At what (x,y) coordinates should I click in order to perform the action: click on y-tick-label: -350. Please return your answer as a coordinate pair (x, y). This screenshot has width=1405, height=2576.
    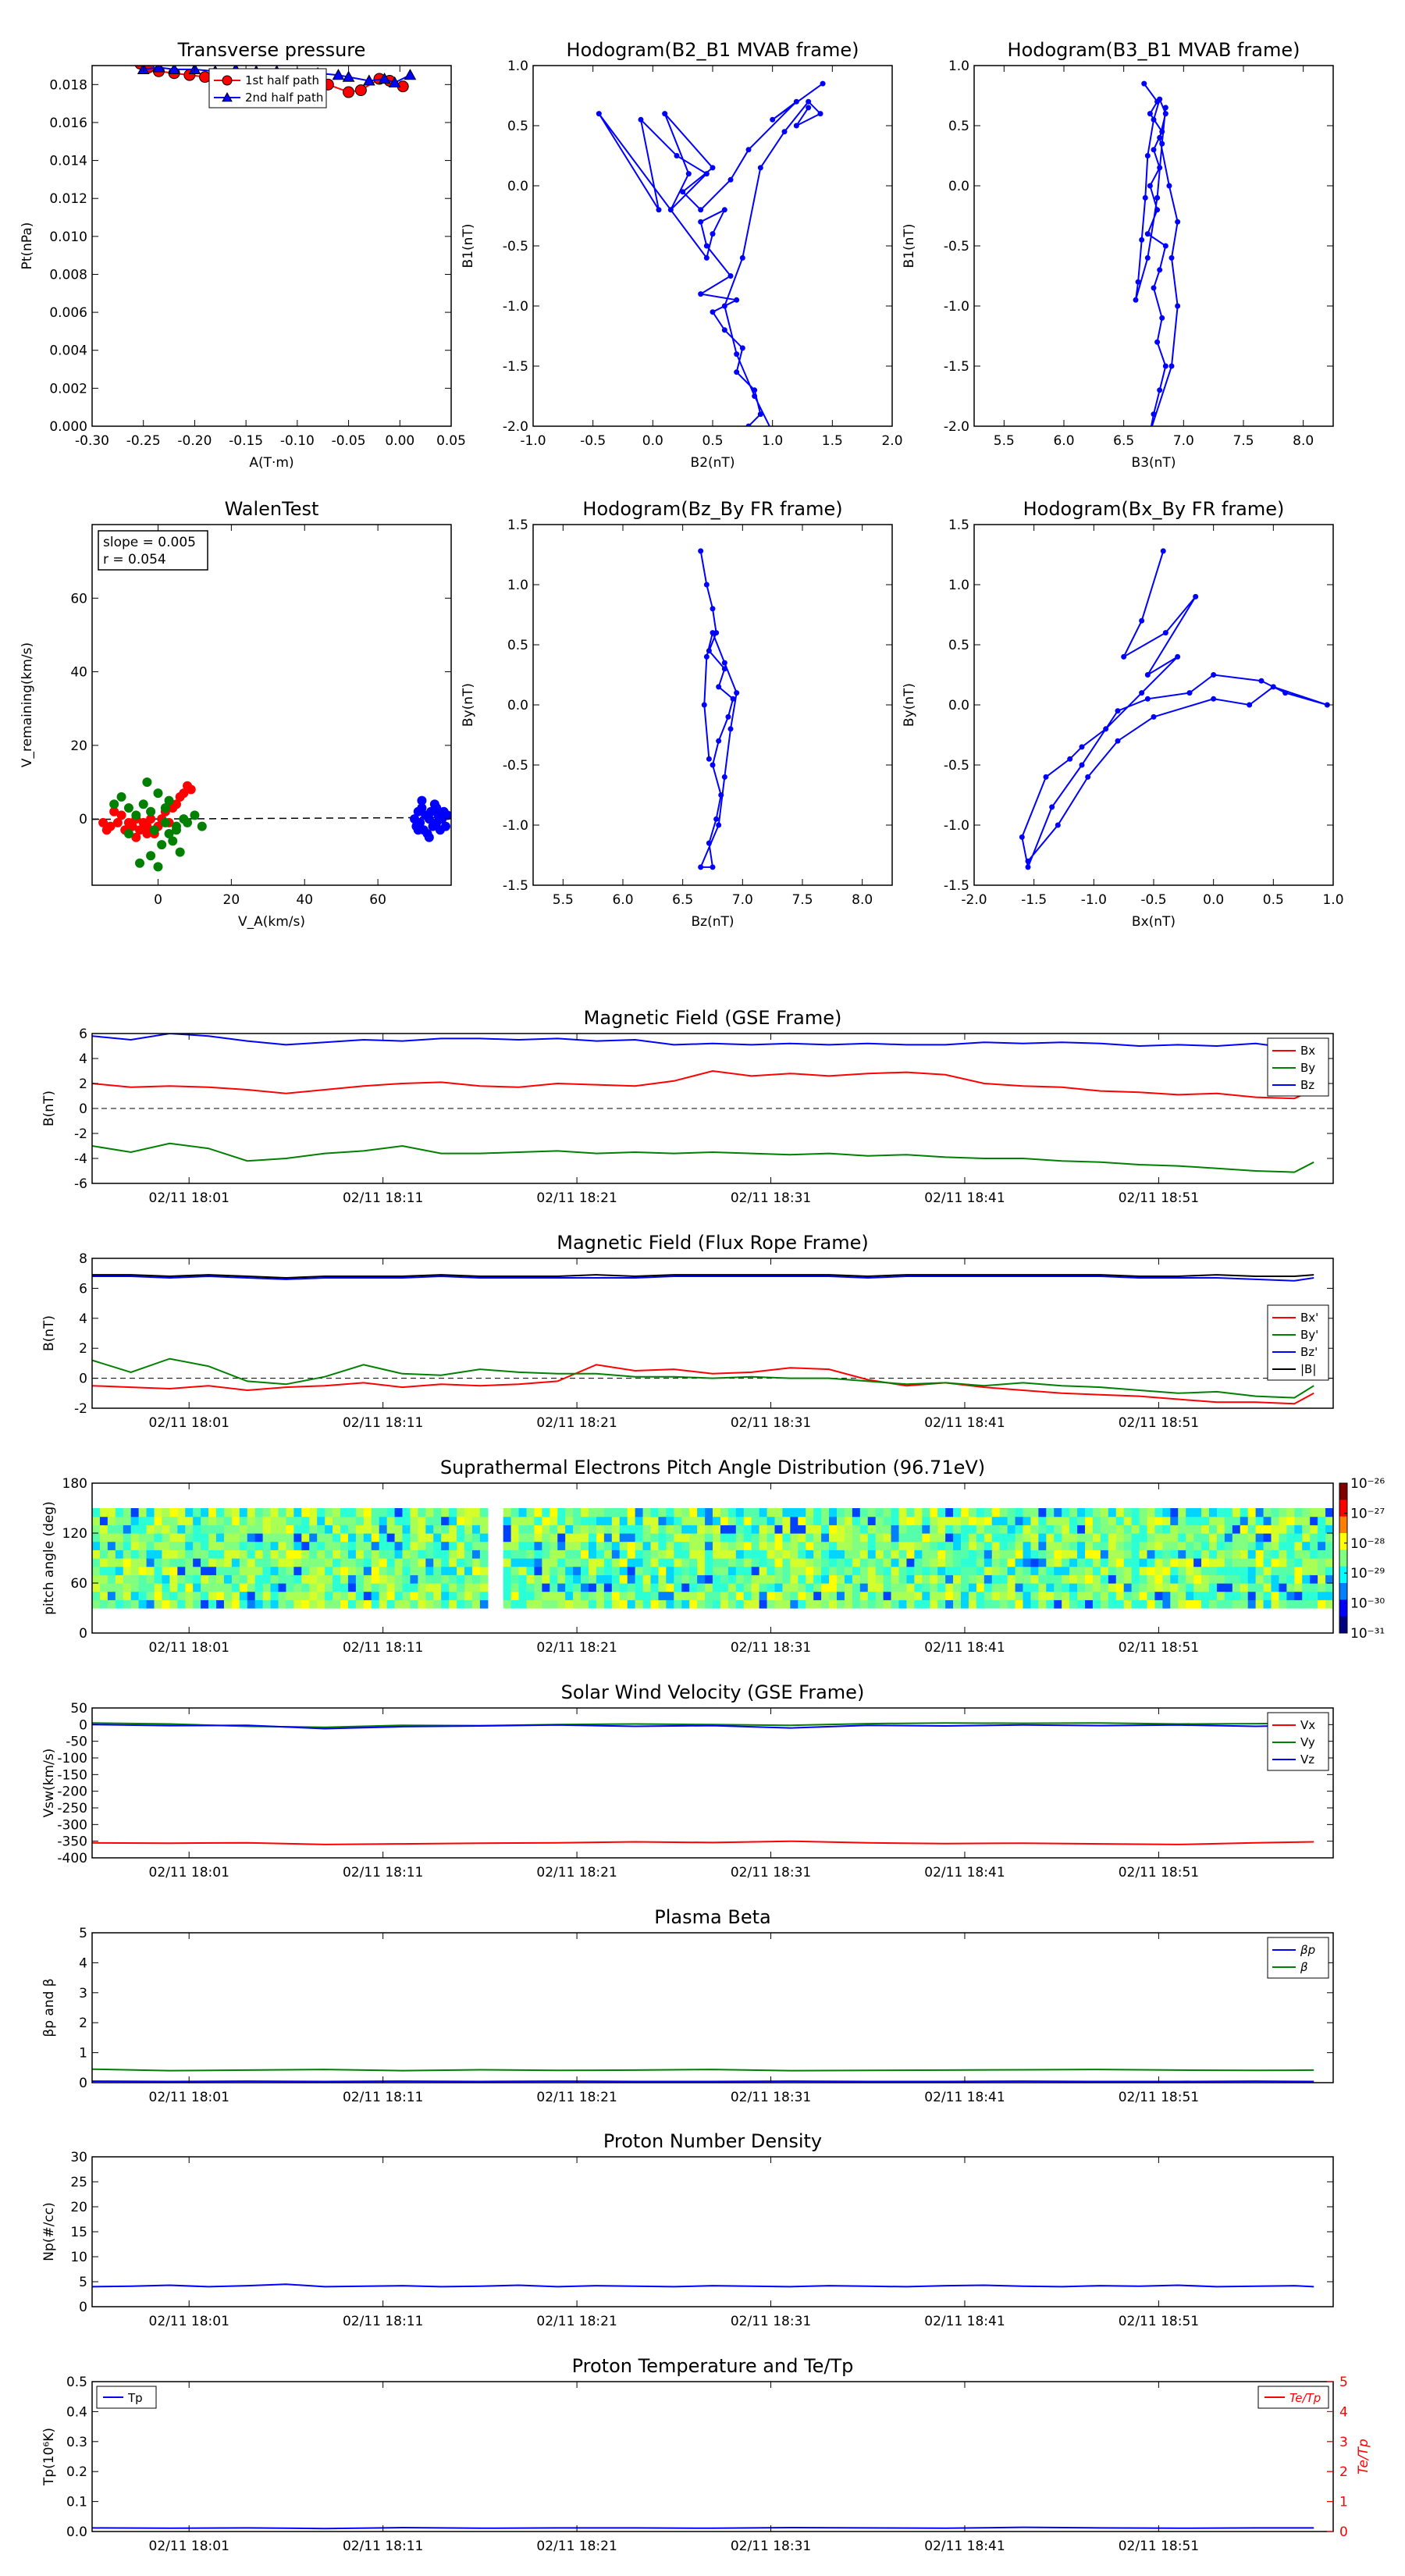
    Looking at the image, I should click on (72, 1842).